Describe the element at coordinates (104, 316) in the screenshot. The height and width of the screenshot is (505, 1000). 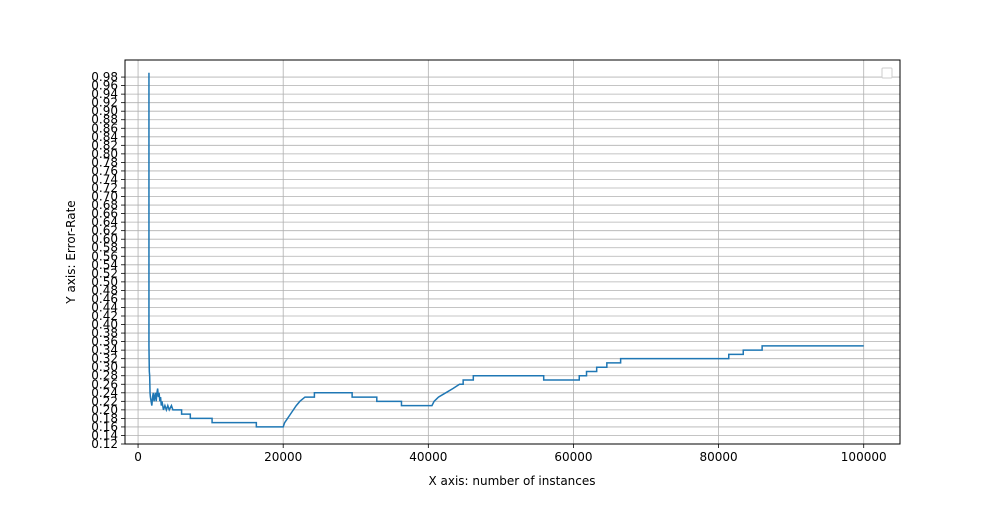
I see `y-tick-label: 0.42` at that location.